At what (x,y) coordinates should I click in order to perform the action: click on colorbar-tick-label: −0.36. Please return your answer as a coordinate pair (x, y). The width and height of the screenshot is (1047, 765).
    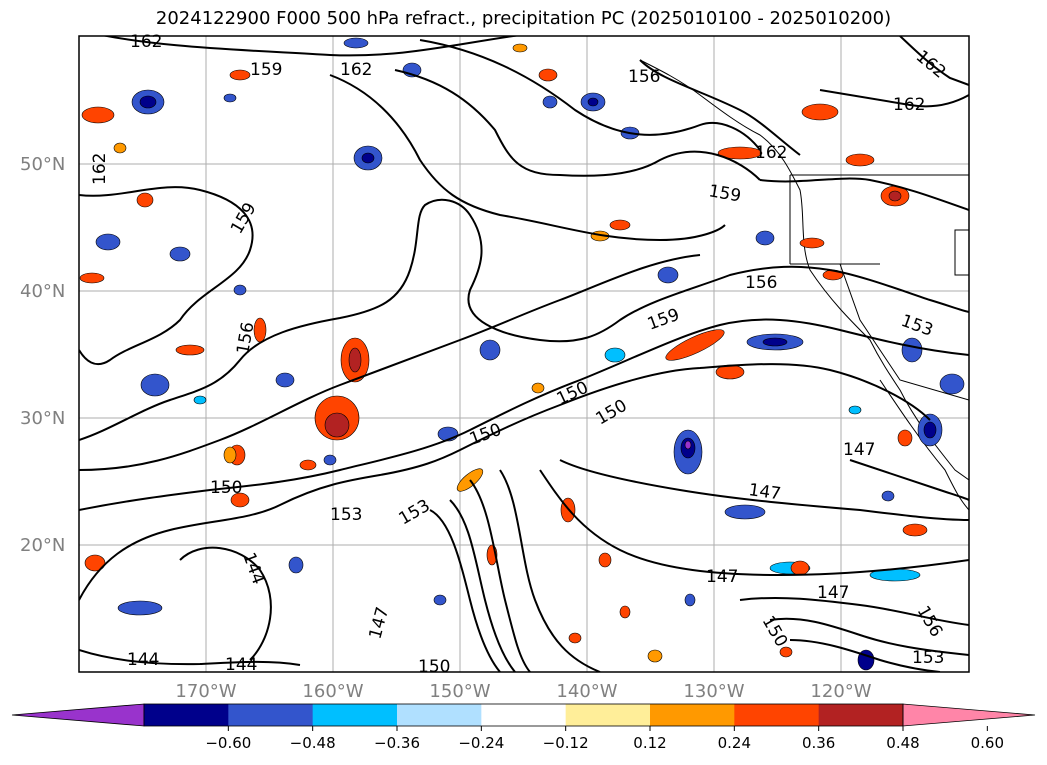
    Looking at the image, I should click on (397, 743).